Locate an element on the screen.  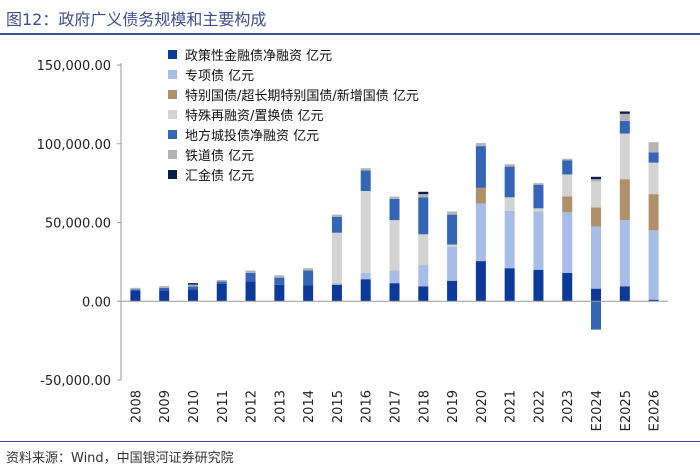
x-tick-label: 2019 is located at coordinates (453, 406).